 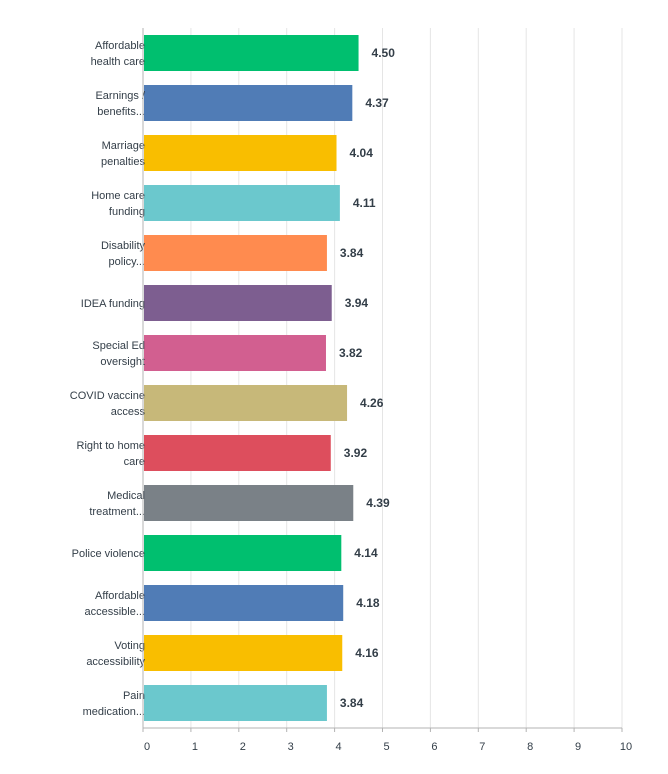 I want to click on category-label: Police violence, so click(x=108, y=554).